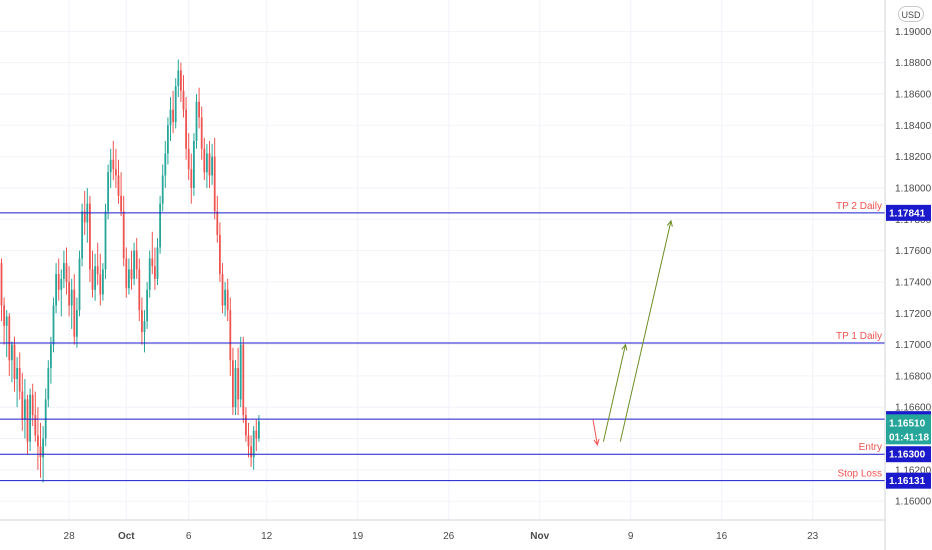 The height and width of the screenshot is (550, 932). I want to click on y-tick-label: 1.16200, so click(913, 470).